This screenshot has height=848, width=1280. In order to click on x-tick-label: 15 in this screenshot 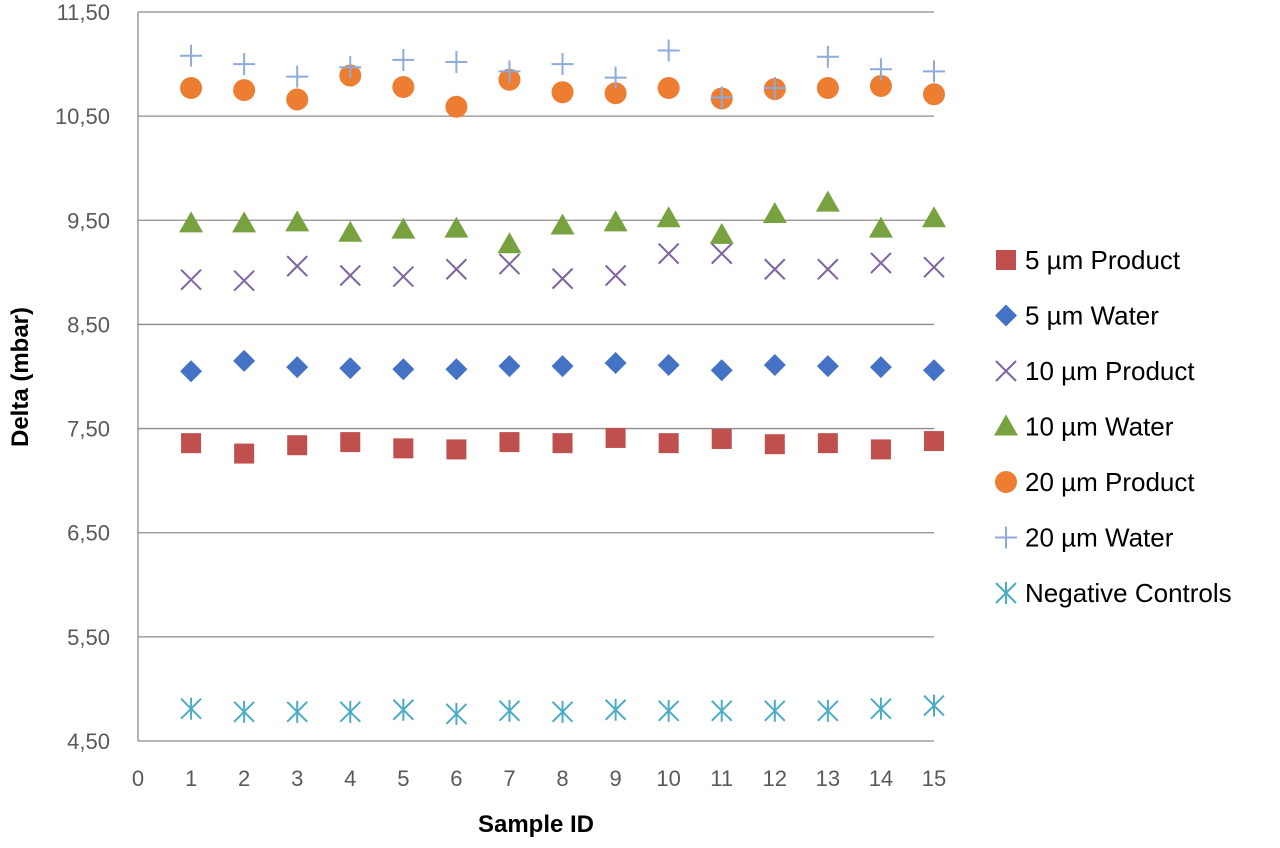, I will do `click(934, 778)`.